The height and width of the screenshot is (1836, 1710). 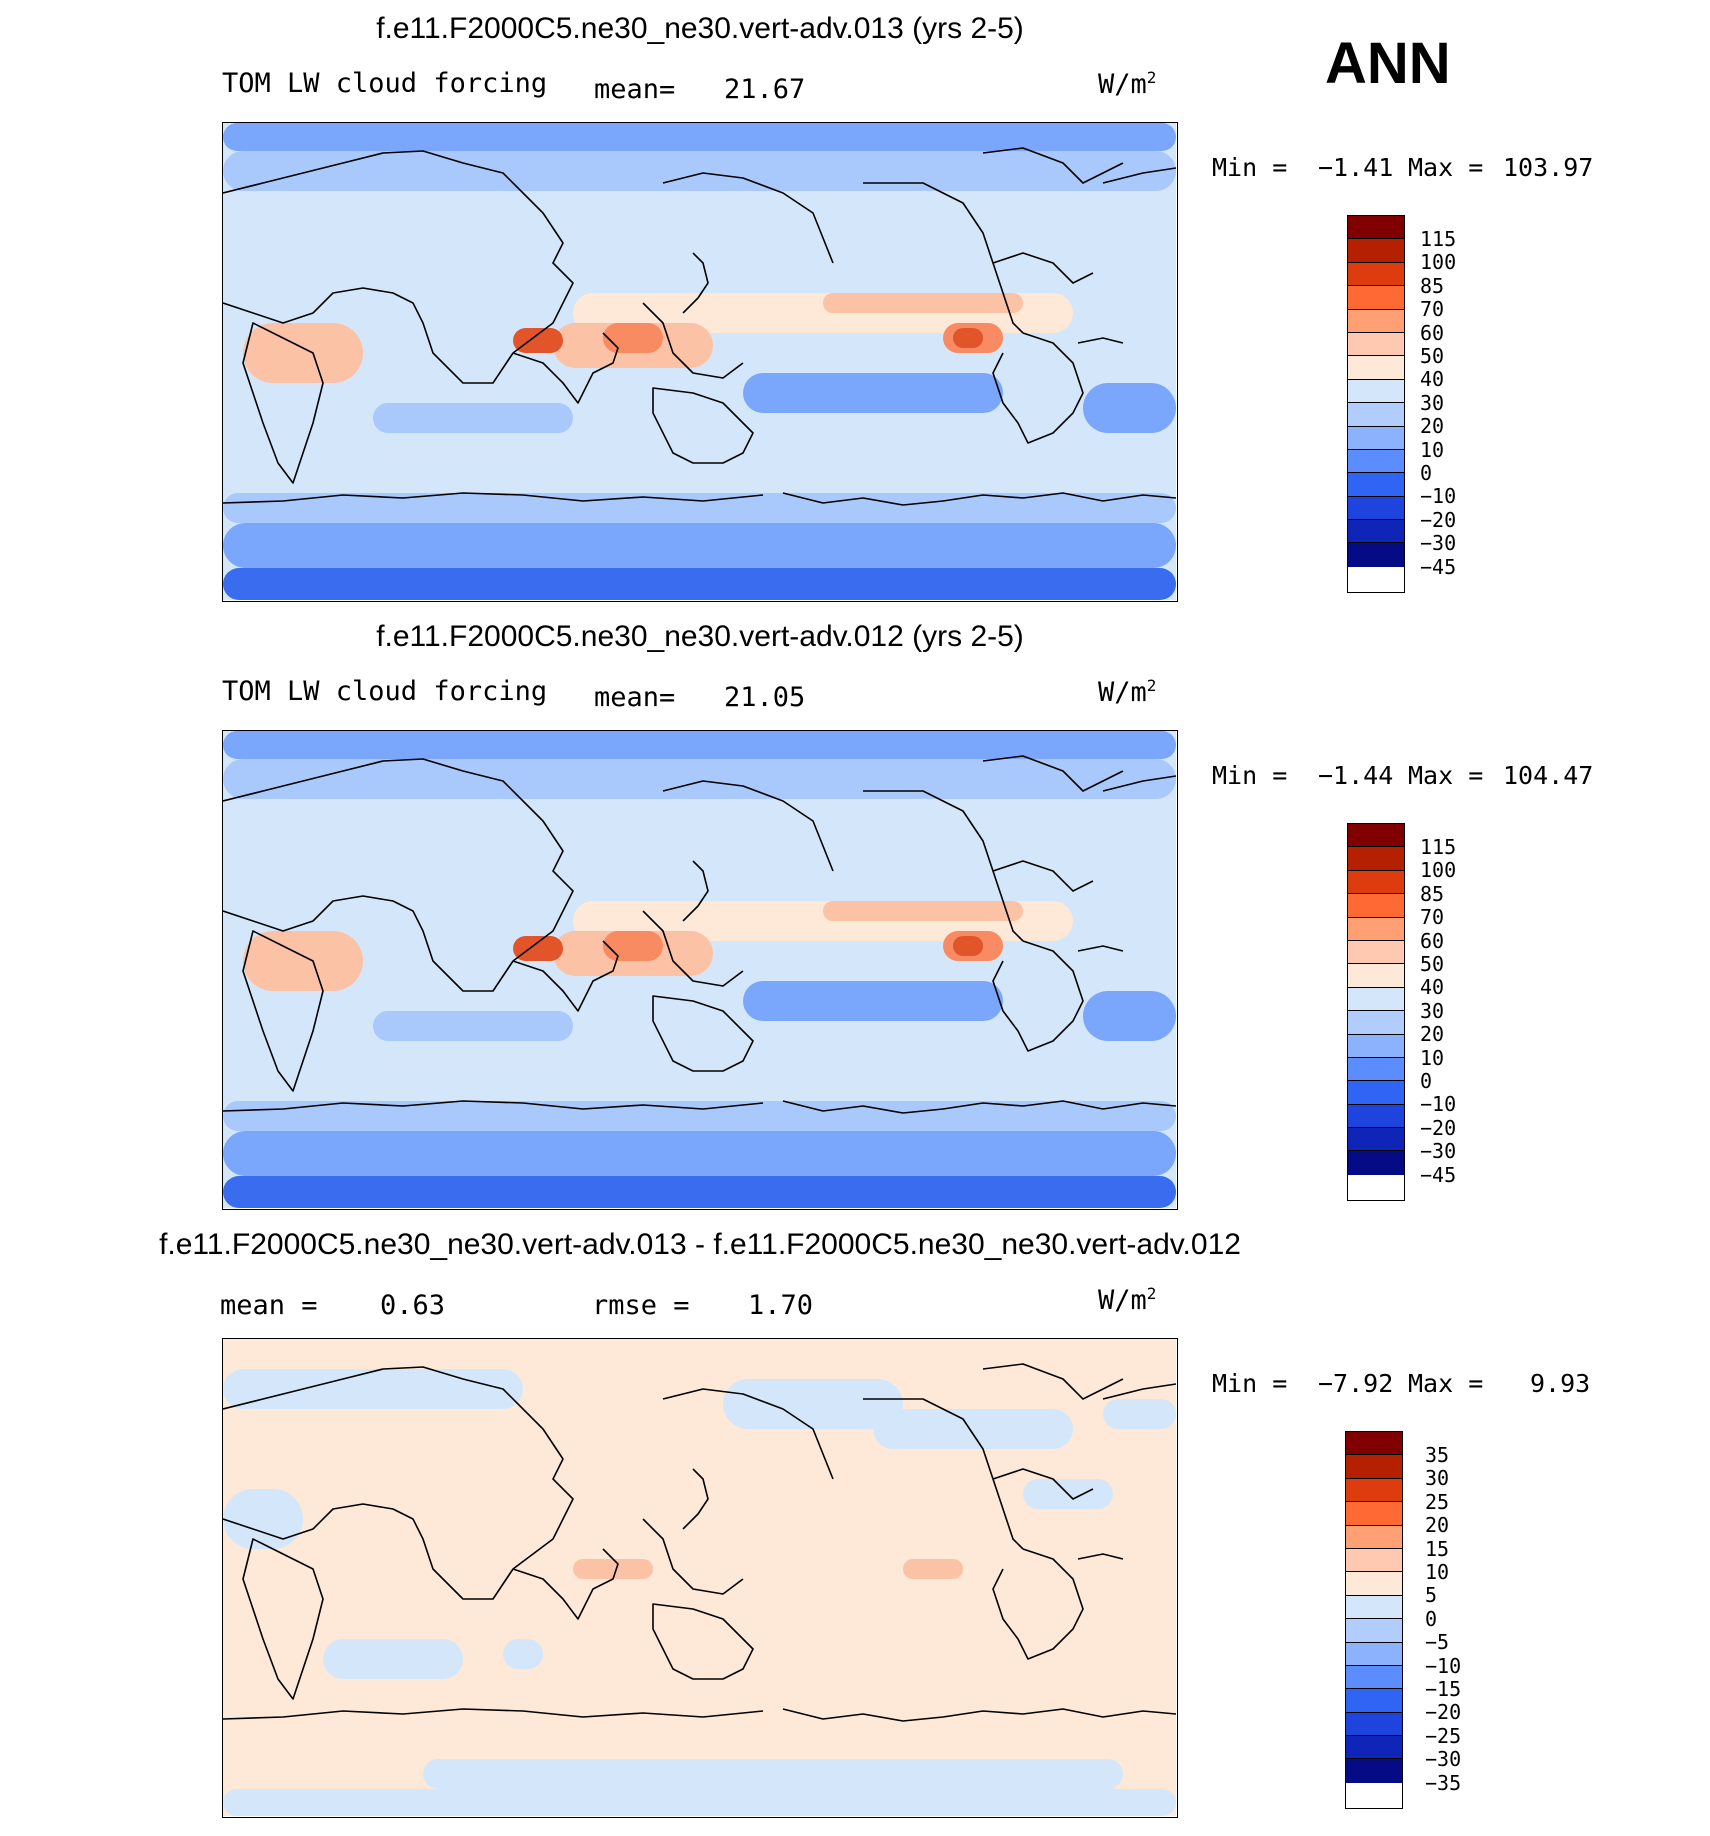 I want to click on panel-3-units: W/m2, so click(x=1127, y=1300).